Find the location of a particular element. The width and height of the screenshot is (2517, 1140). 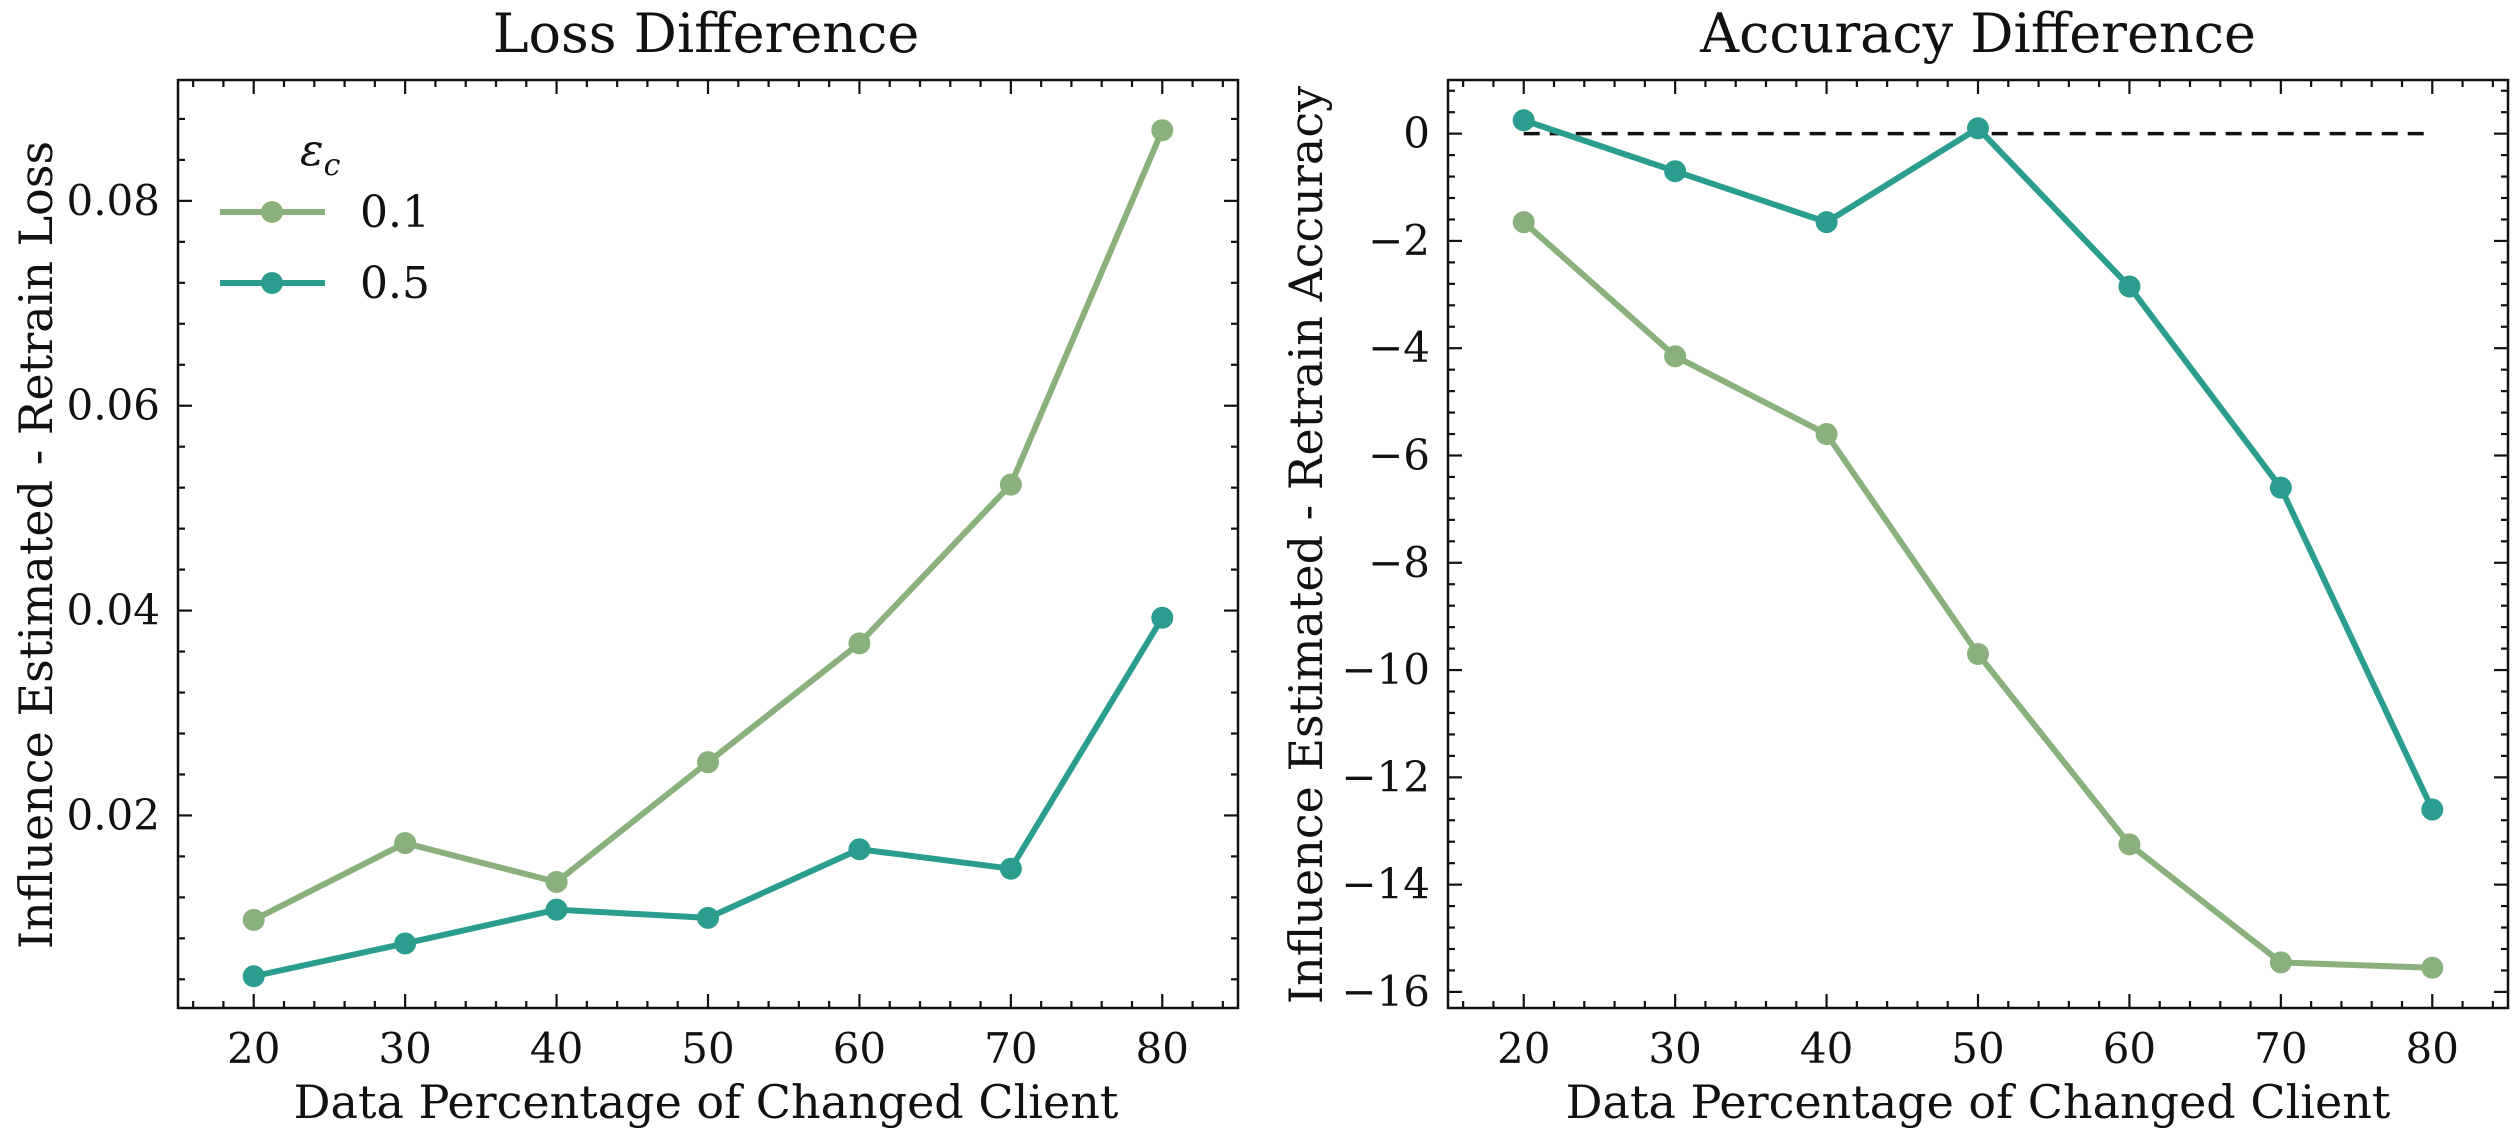

y-tick-label: −12 is located at coordinates (1385, 776).